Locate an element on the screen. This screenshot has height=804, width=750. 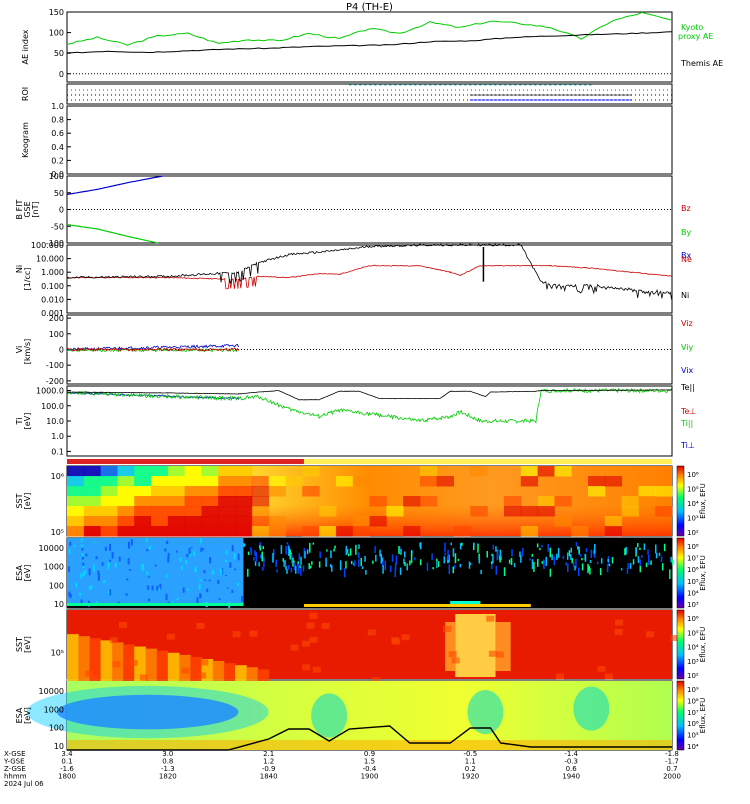
legend-ni: Ni is located at coordinates (685, 295).